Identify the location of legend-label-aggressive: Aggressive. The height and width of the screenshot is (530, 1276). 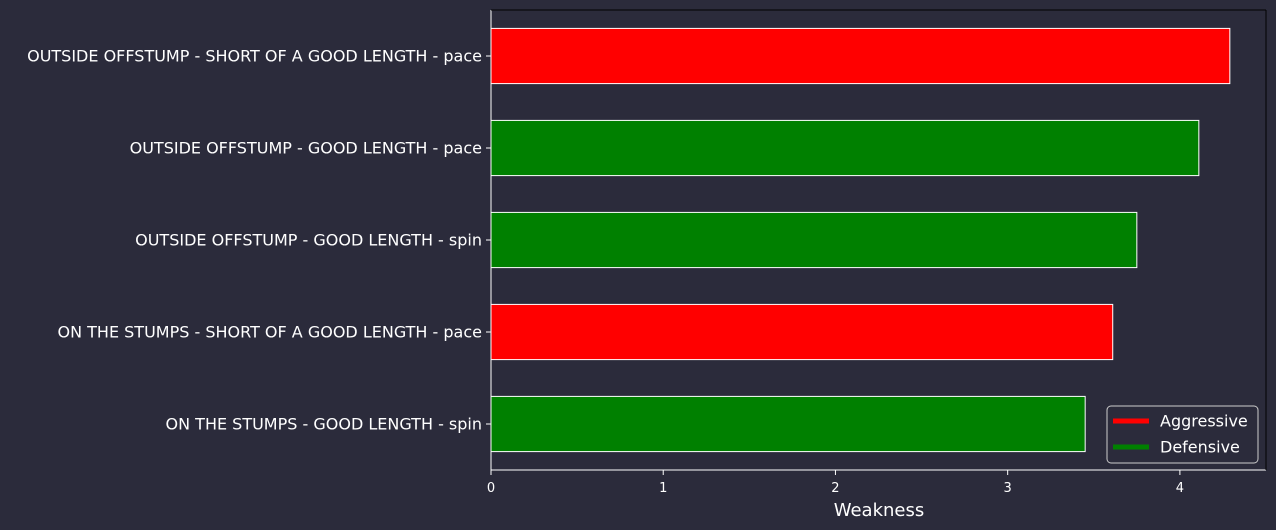
(1204, 421).